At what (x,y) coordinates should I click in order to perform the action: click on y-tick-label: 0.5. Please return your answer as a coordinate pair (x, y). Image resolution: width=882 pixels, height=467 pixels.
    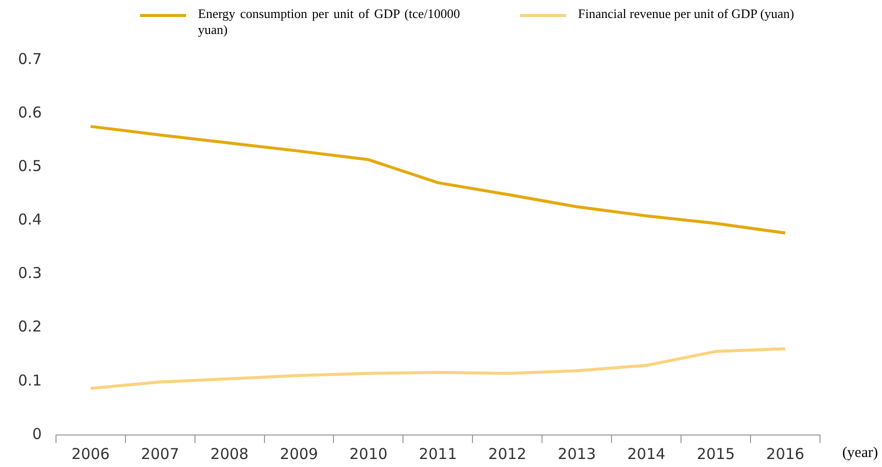
    Looking at the image, I should click on (30, 166).